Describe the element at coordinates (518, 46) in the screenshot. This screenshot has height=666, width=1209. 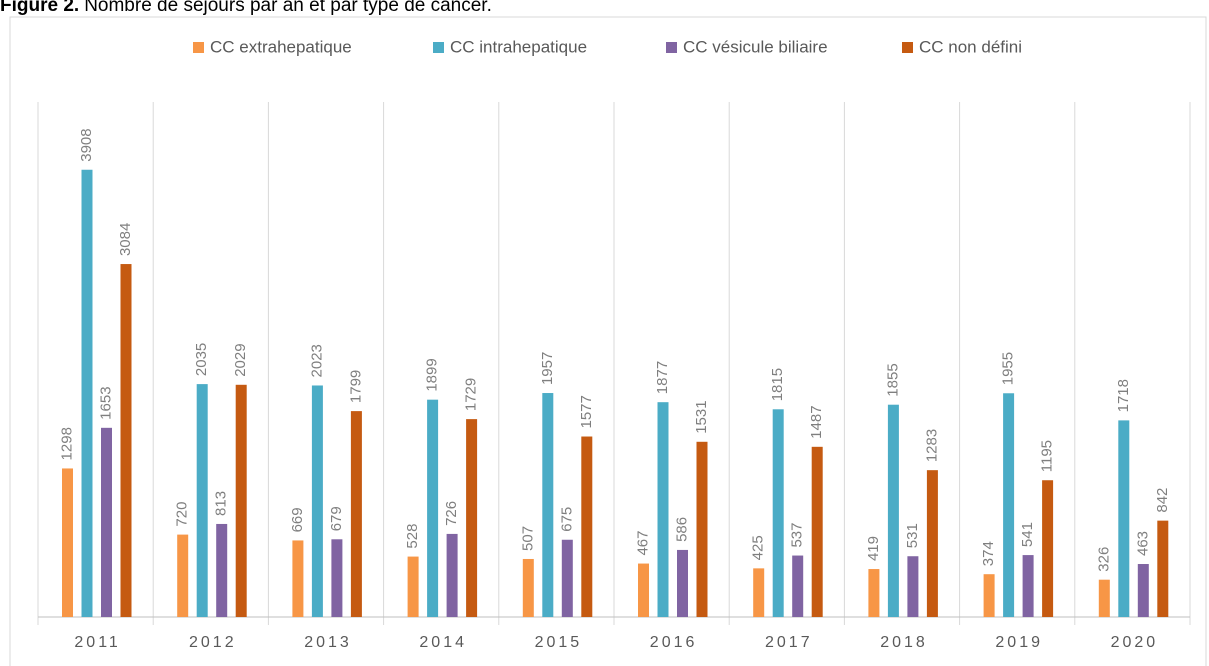
I see `legend-label: CC intrahepatique` at that location.